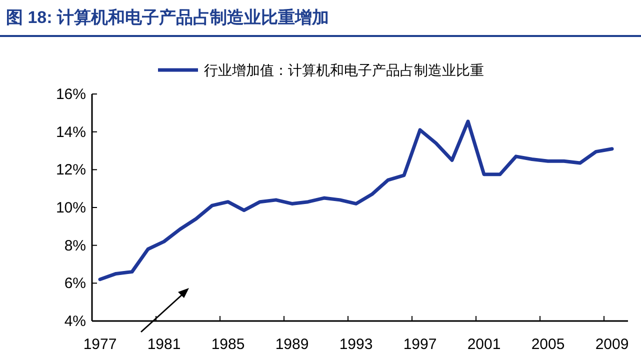 This screenshot has width=641, height=362. I want to click on y-tick-label: 10%, so click(71, 208).